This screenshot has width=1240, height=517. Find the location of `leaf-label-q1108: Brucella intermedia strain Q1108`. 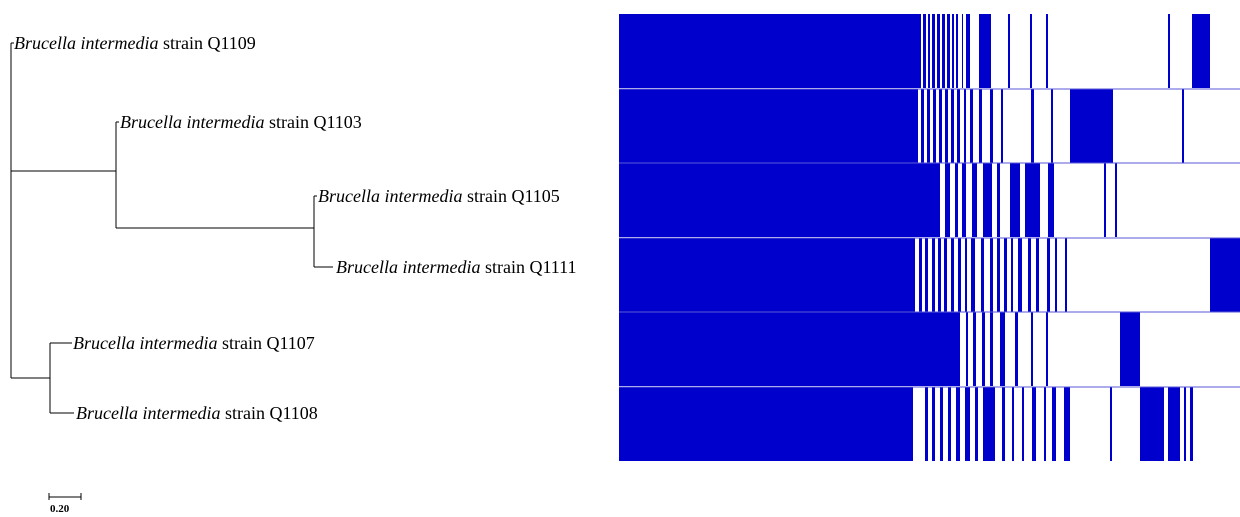

leaf-label-q1108: Brucella intermedia strain Q1108 is located at coordinates (197, 413).